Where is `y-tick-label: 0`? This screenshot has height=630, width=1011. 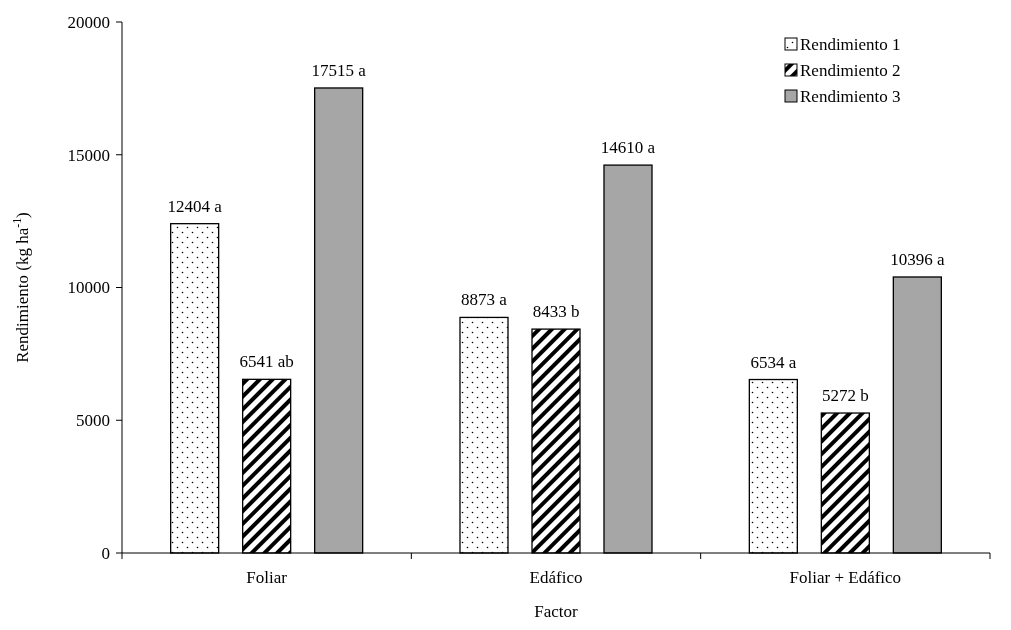
y-tick-label: 0 is located at coordinates (105, 553).